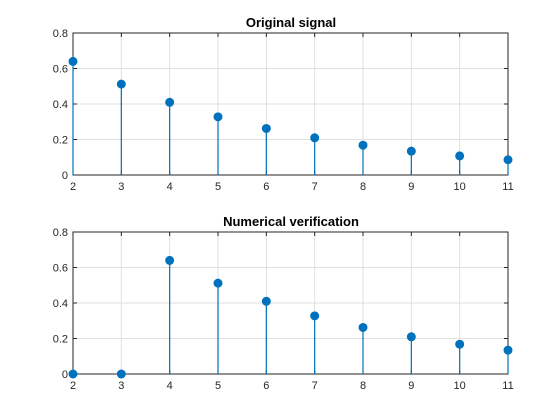 This screenshot has height=420, width=560. I want to click on top-xtick-label-5: 7, so click(315, 187).